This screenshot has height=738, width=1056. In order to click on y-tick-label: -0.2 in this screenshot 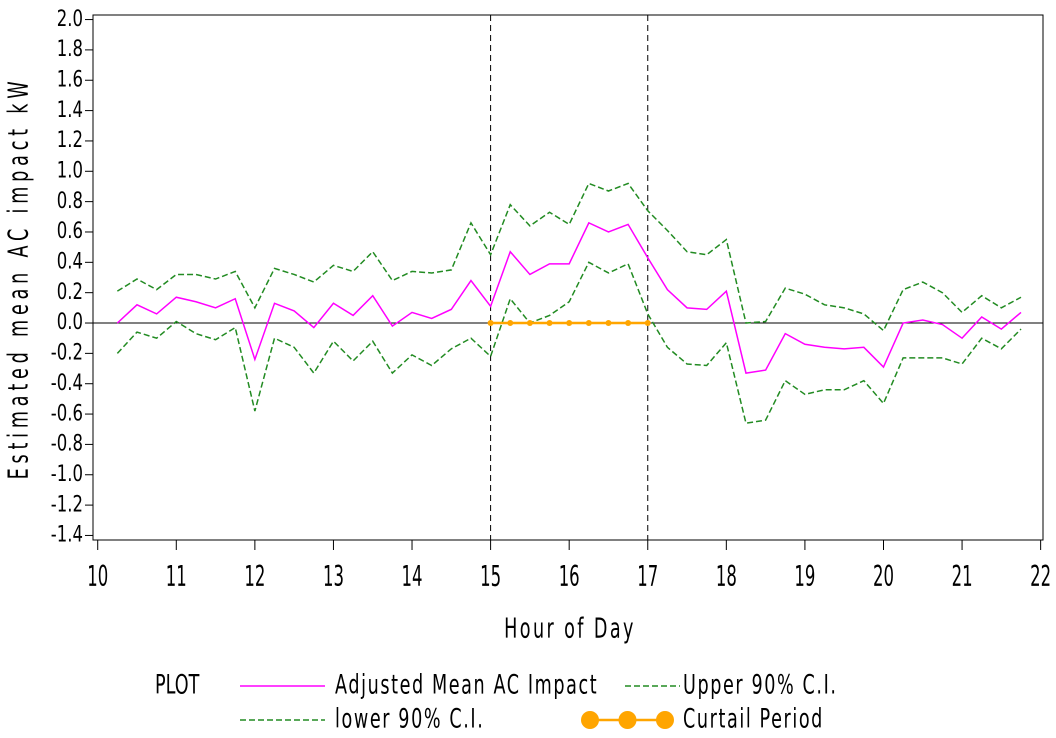, I will do `click(67, 352)`.